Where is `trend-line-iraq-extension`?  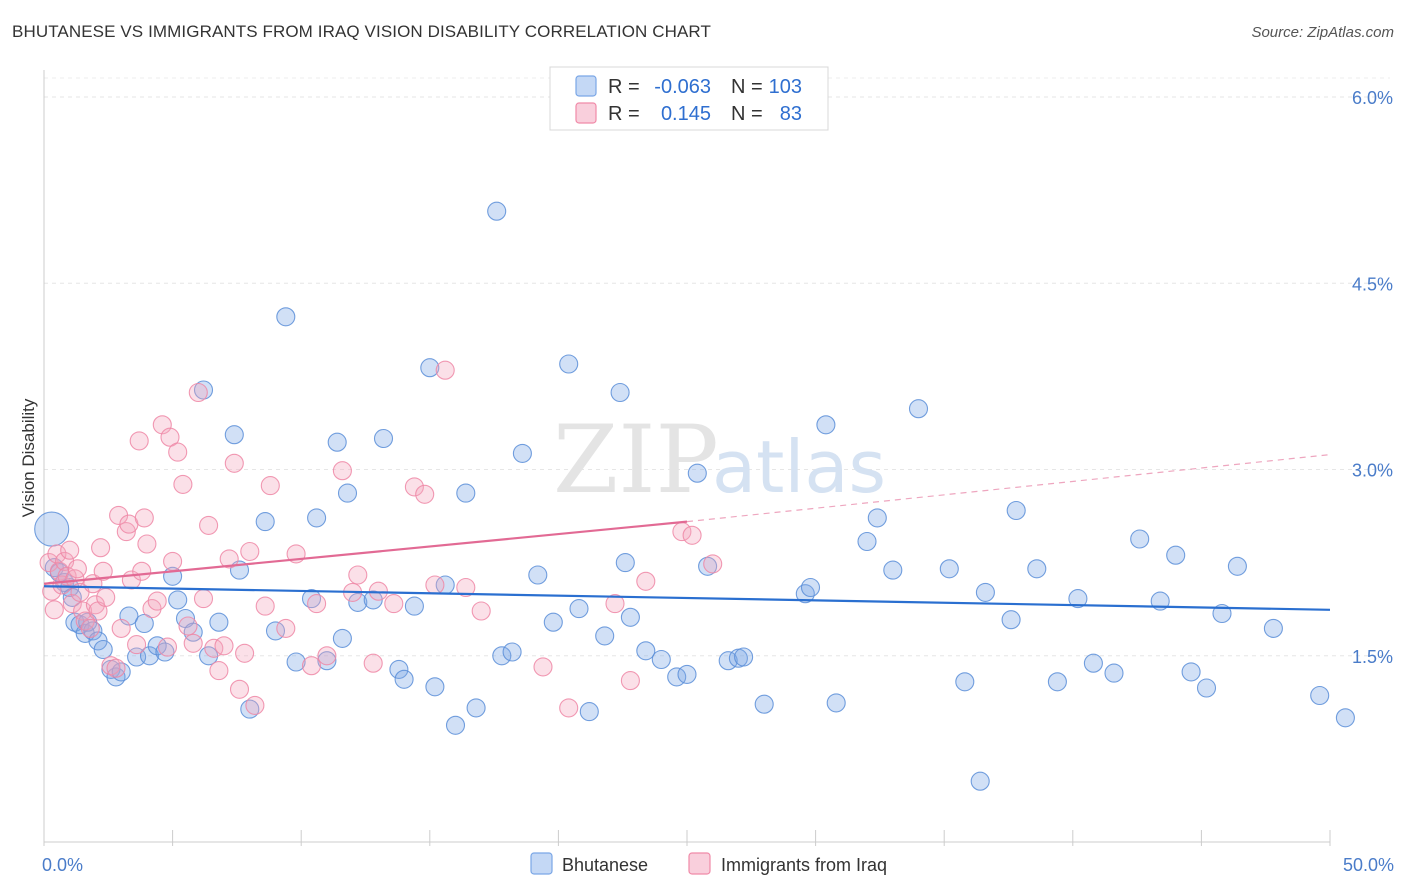
trend-line-iraq-extension is located at coordinates (1008, 488).